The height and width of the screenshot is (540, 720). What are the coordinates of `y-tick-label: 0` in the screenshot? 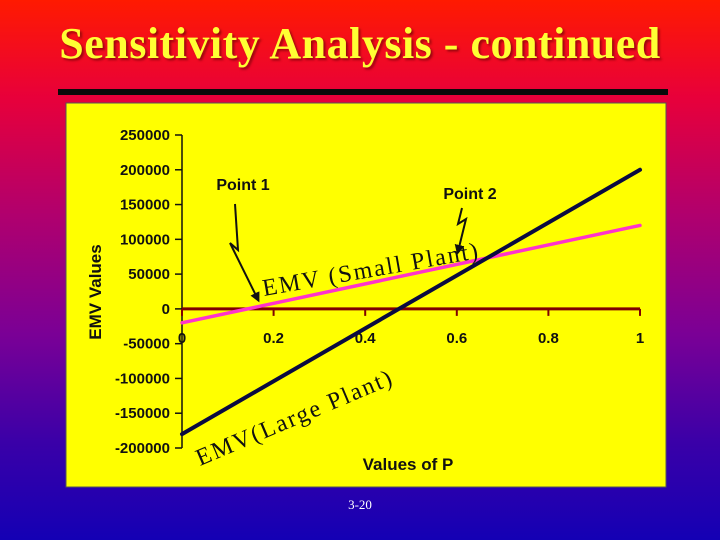 It's located at (166, 309).